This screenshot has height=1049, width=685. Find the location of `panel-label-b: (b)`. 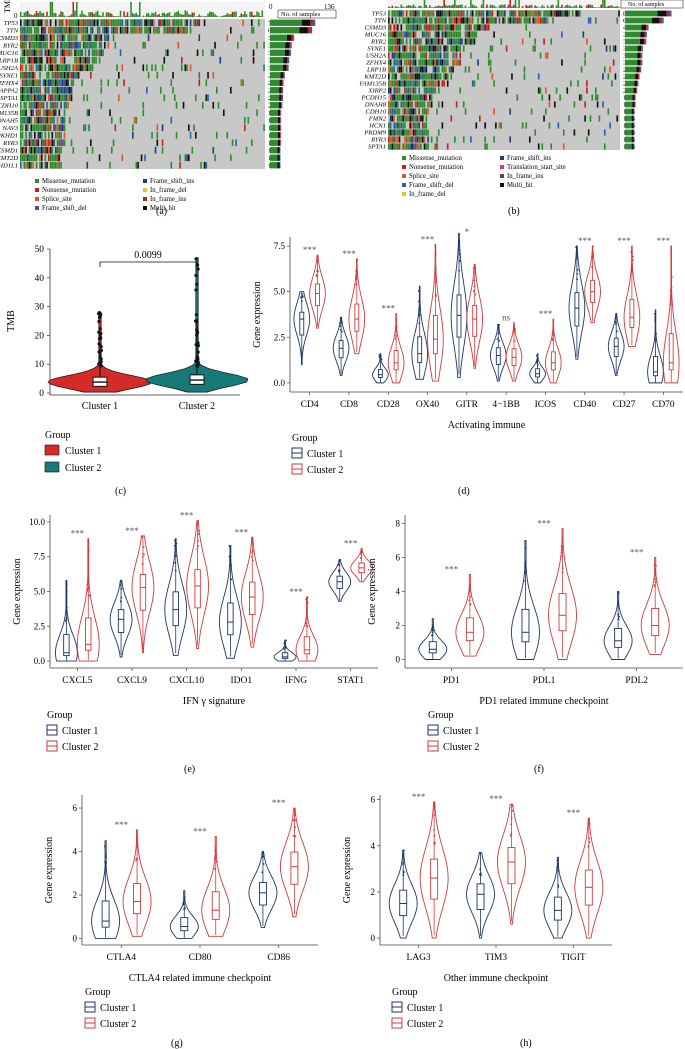

panel-label-b: (b) is located at coordinates (514, 211).